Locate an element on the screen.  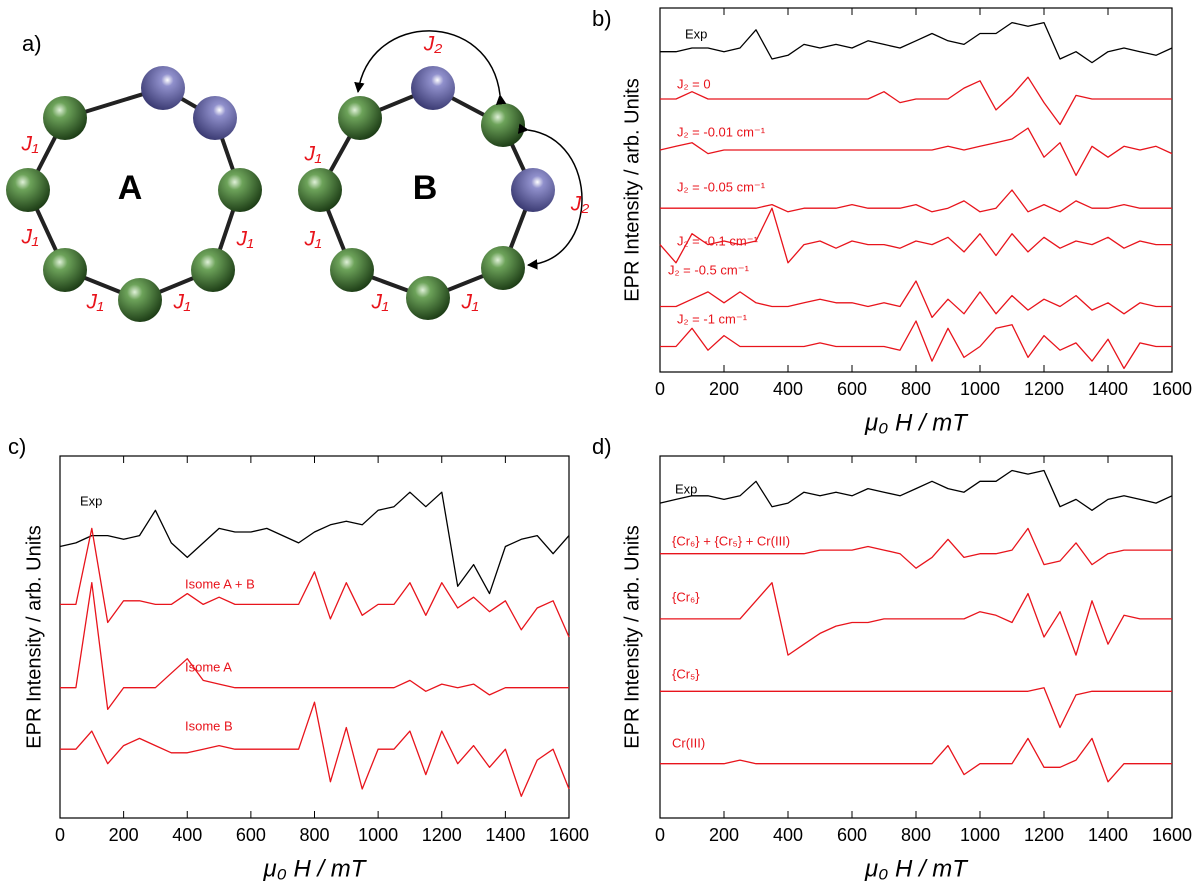
ring-a is located at coordinates (134, 194).